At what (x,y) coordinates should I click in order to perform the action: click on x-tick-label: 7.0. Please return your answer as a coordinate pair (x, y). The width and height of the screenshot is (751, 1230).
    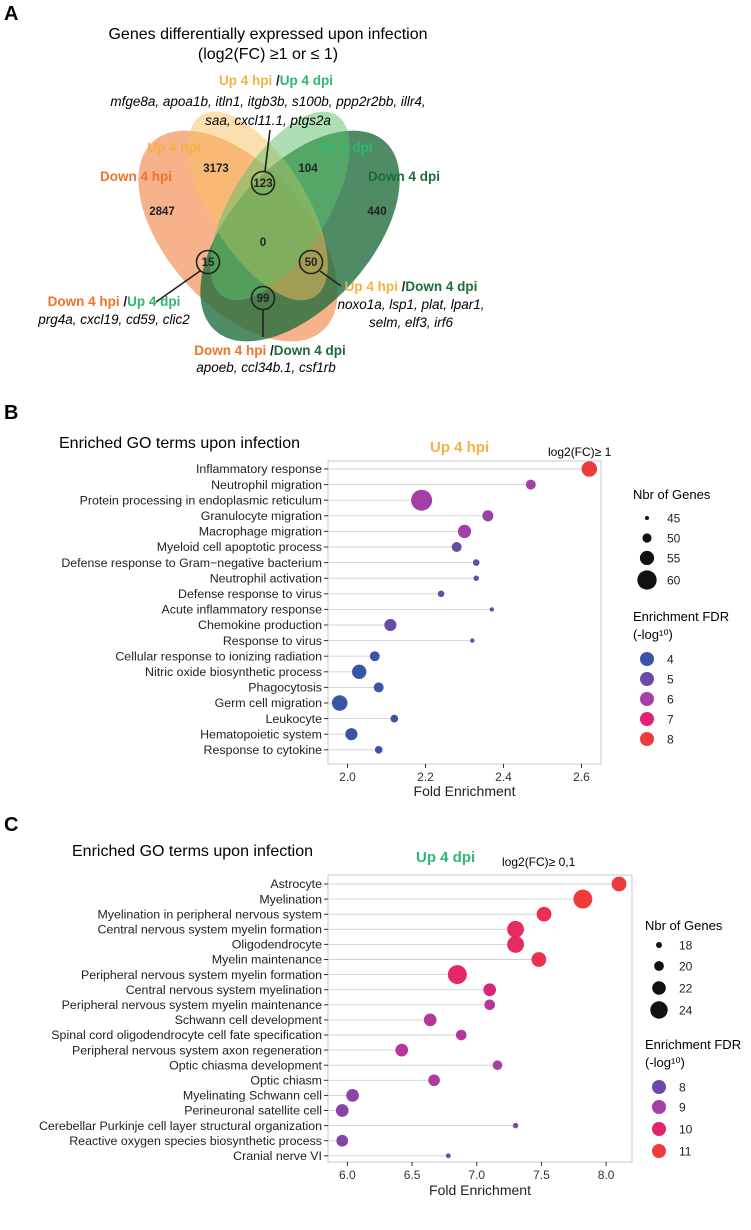
    Looking at the image, I should click on (476, 1175).